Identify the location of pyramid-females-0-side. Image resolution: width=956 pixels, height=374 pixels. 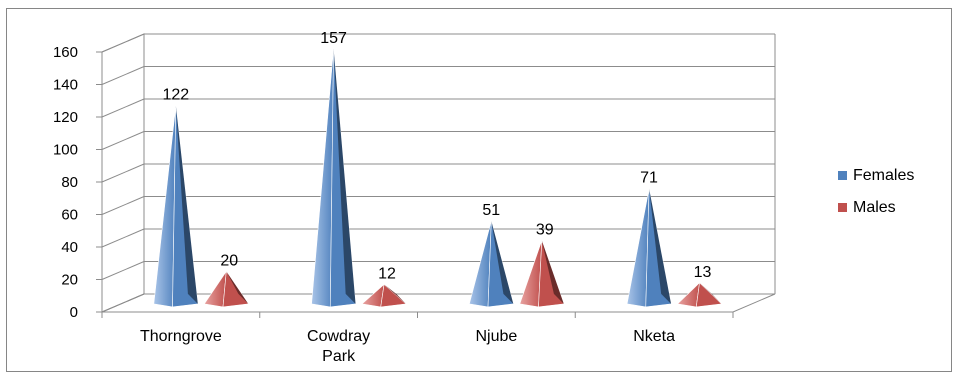
(186, 204).